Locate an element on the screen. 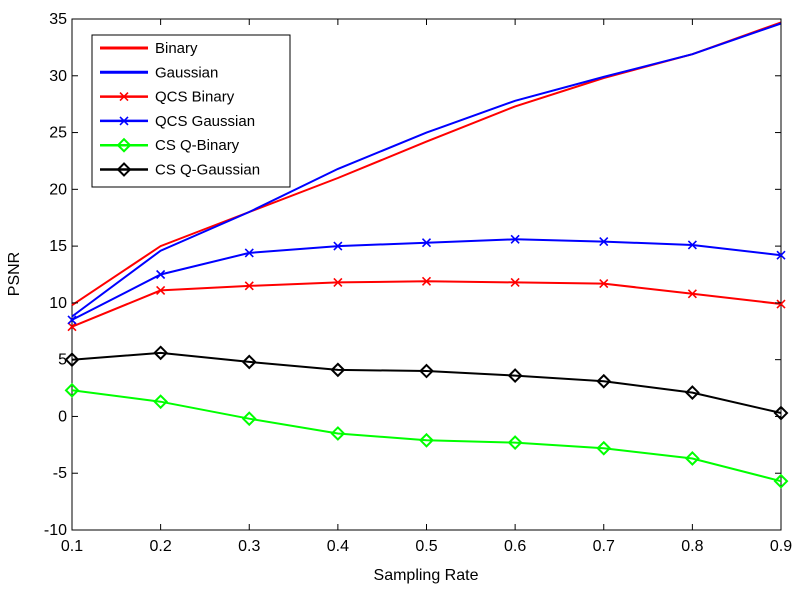 This screenshot has height=591, width=800. legend-item-qcs-gaussian: QCS Gaussian is located at coordinates (177, 121).